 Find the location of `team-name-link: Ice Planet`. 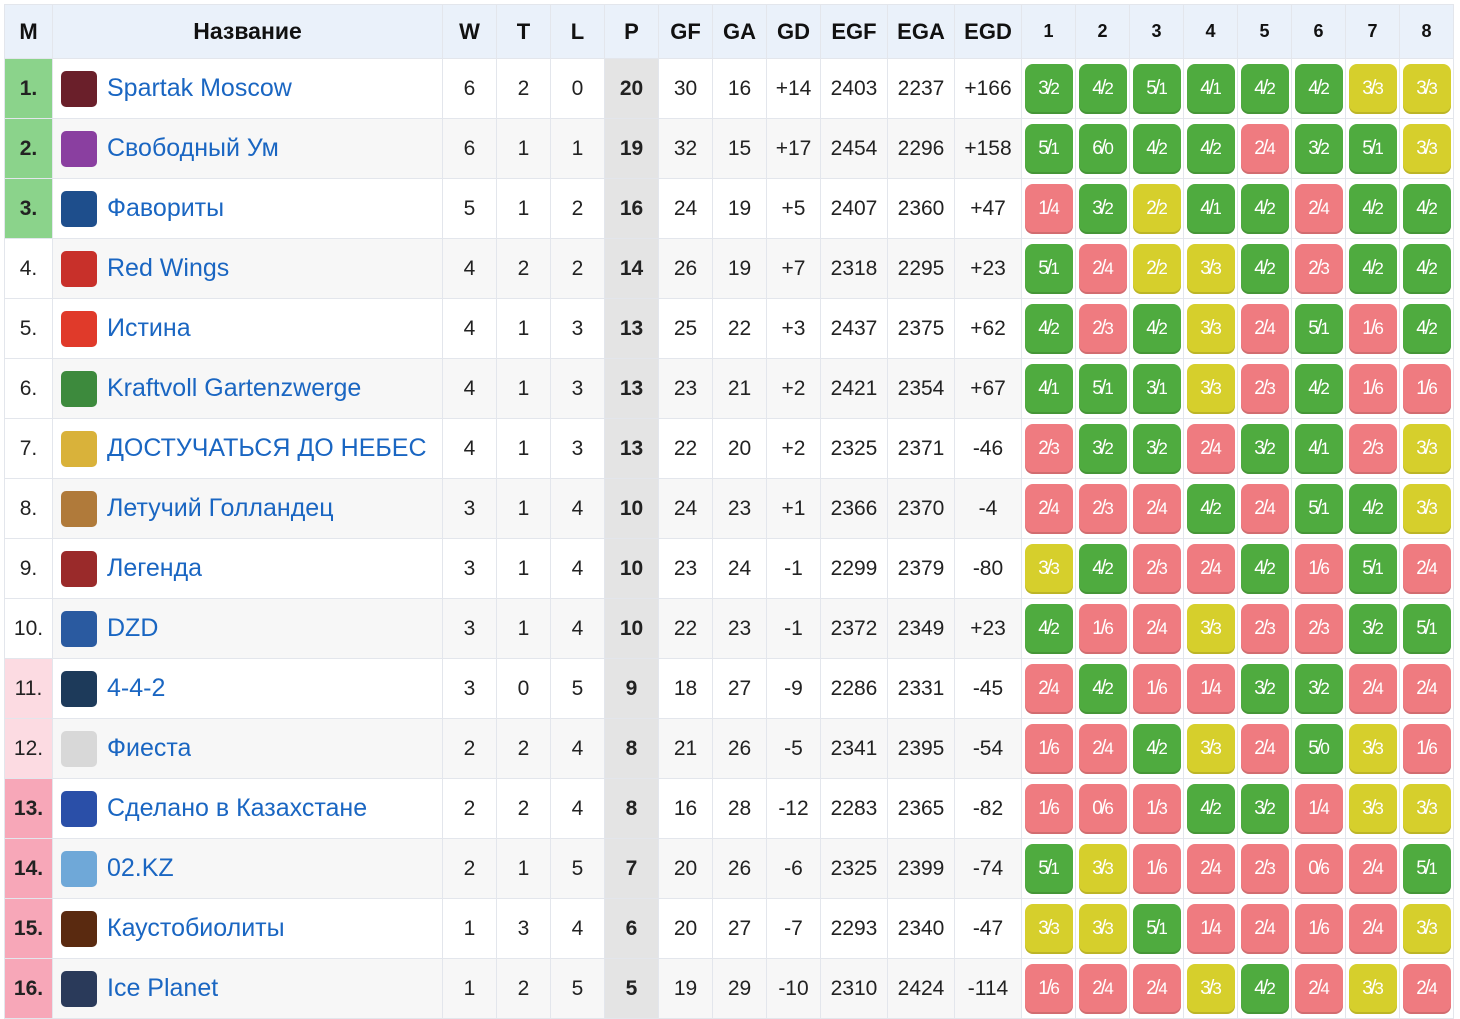

team-name-link: Ice Planet is located at coordinates (163, 988).